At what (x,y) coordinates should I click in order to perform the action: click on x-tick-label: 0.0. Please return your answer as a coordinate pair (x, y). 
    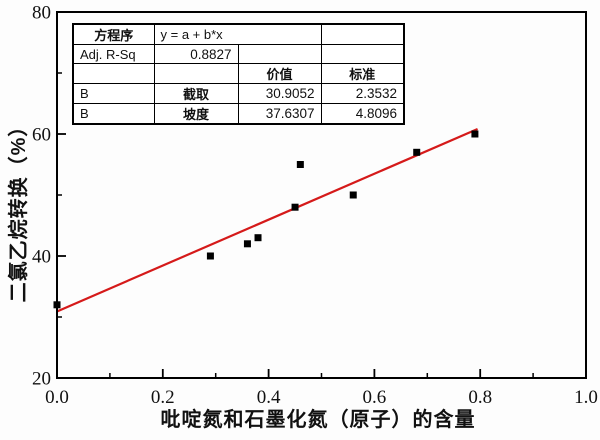
    Looking at the image, I should click on (57, 397).